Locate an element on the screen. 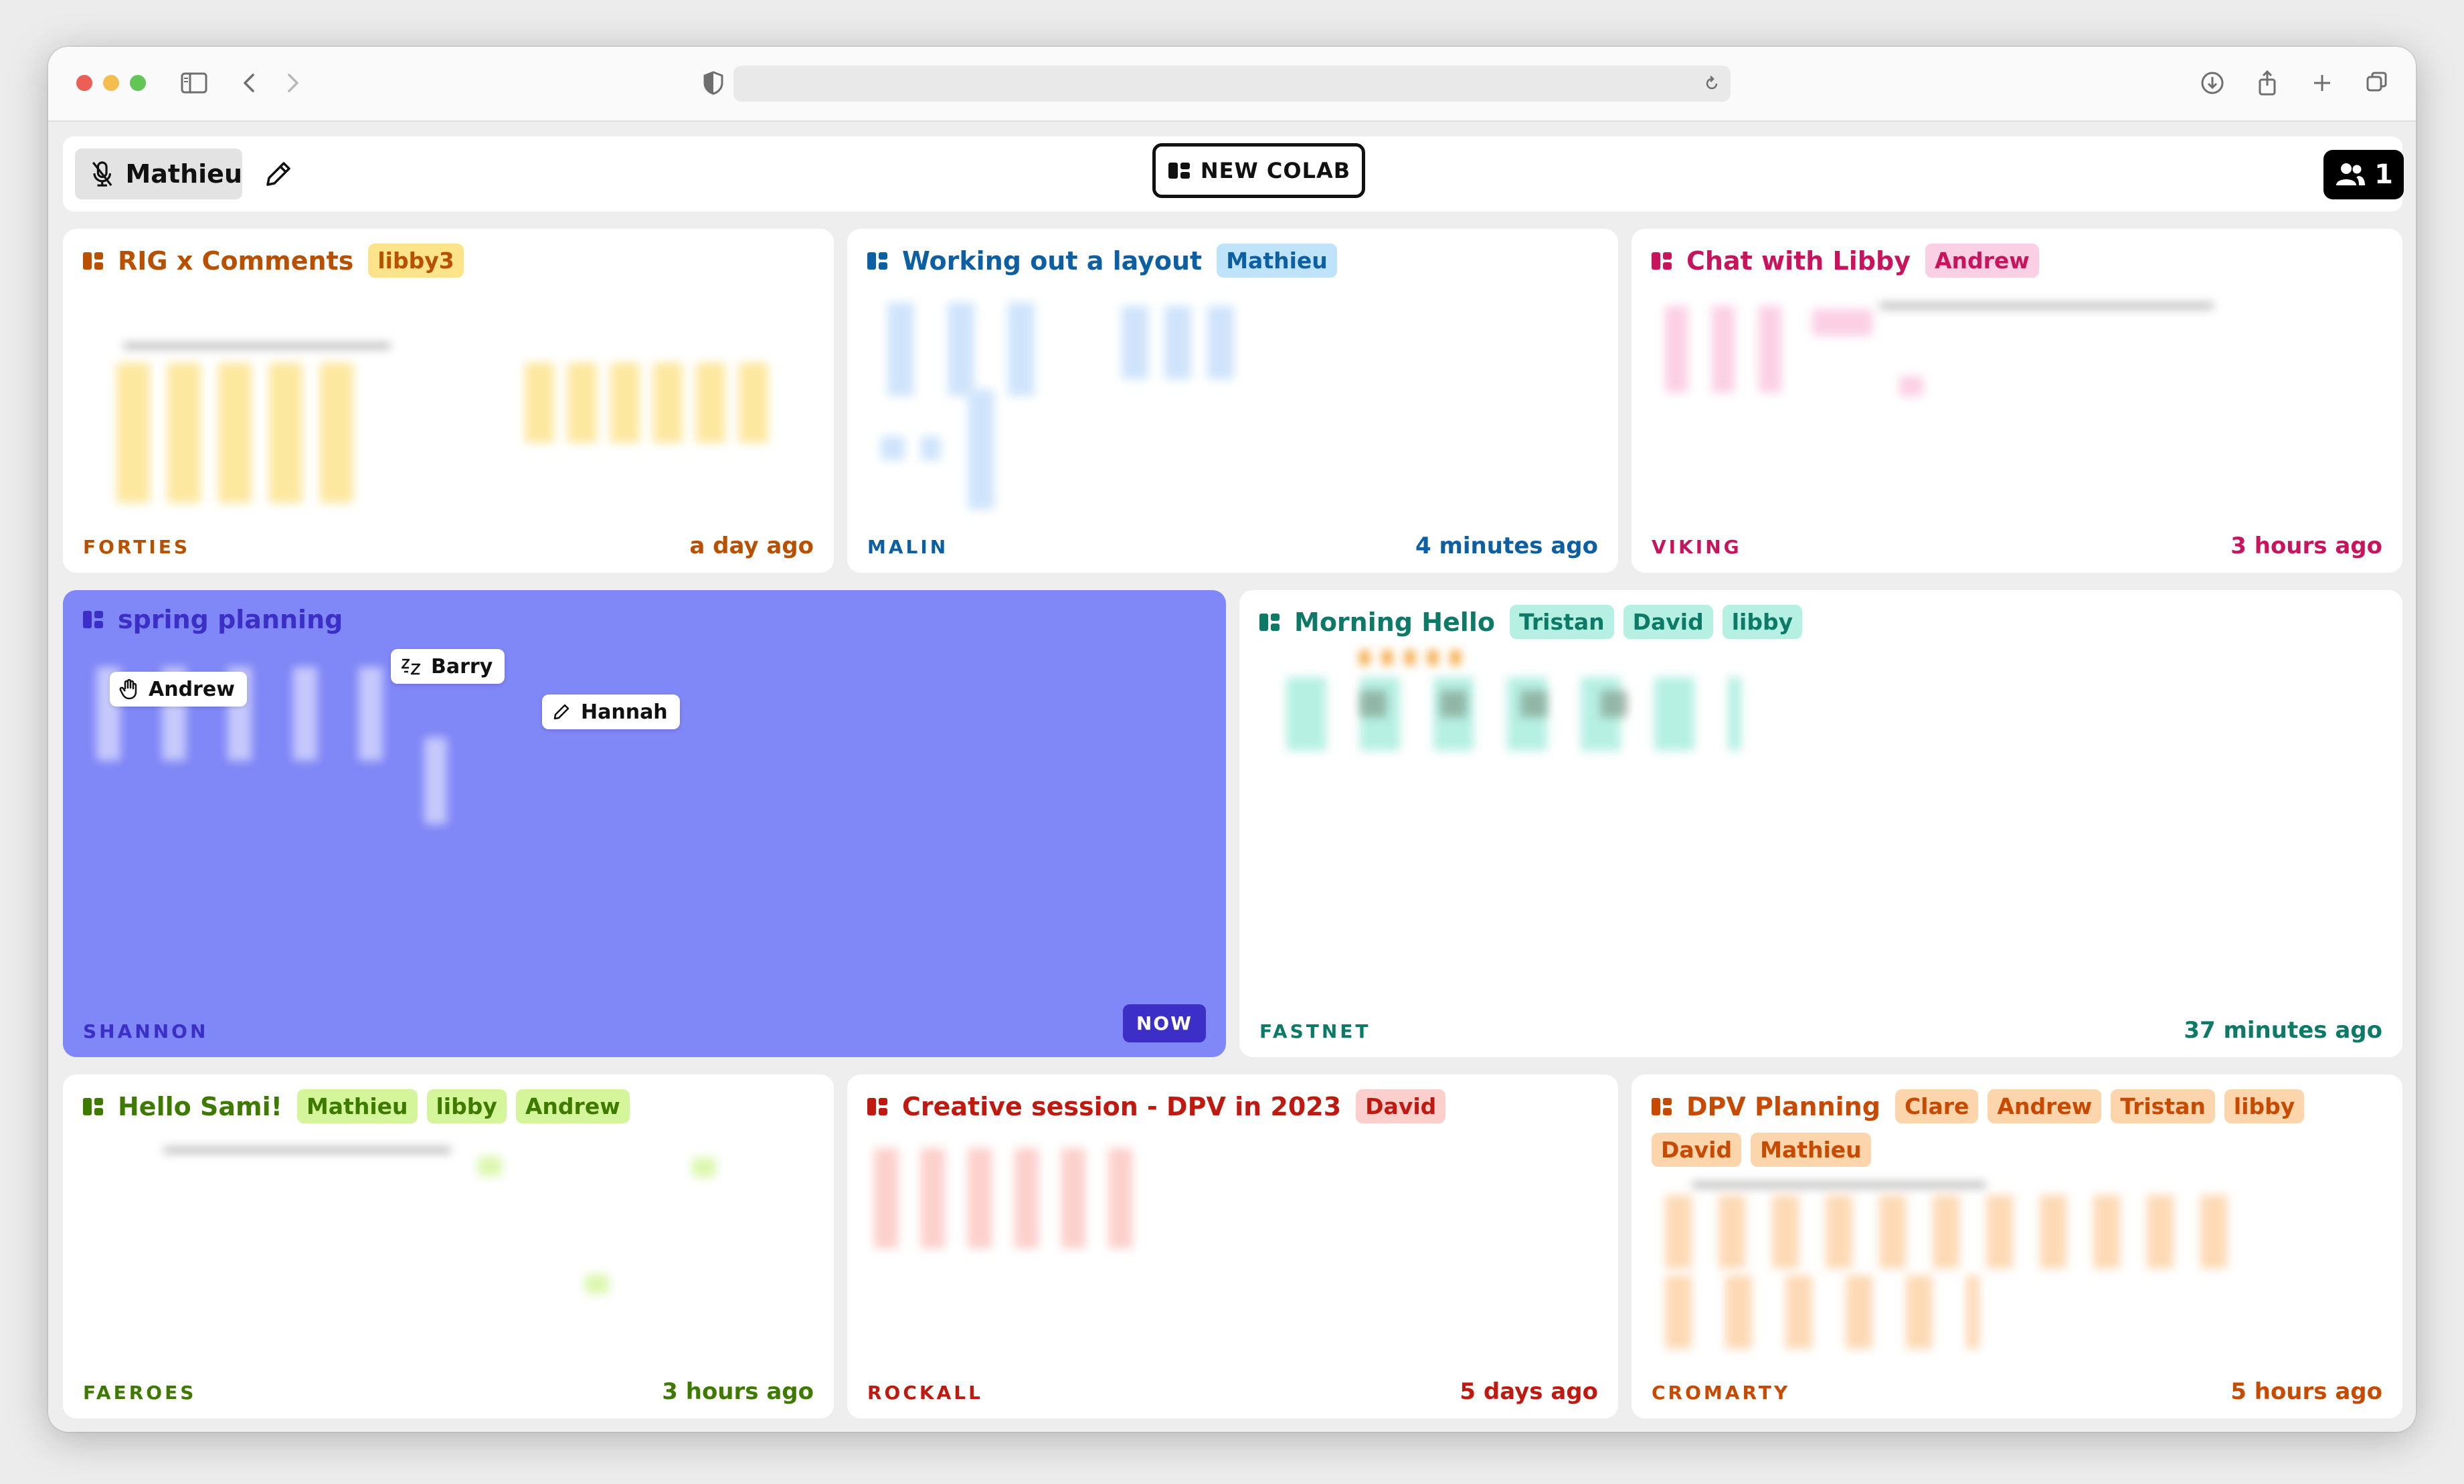  room-code: FASTNET is located at coordinates (1315, 1031).